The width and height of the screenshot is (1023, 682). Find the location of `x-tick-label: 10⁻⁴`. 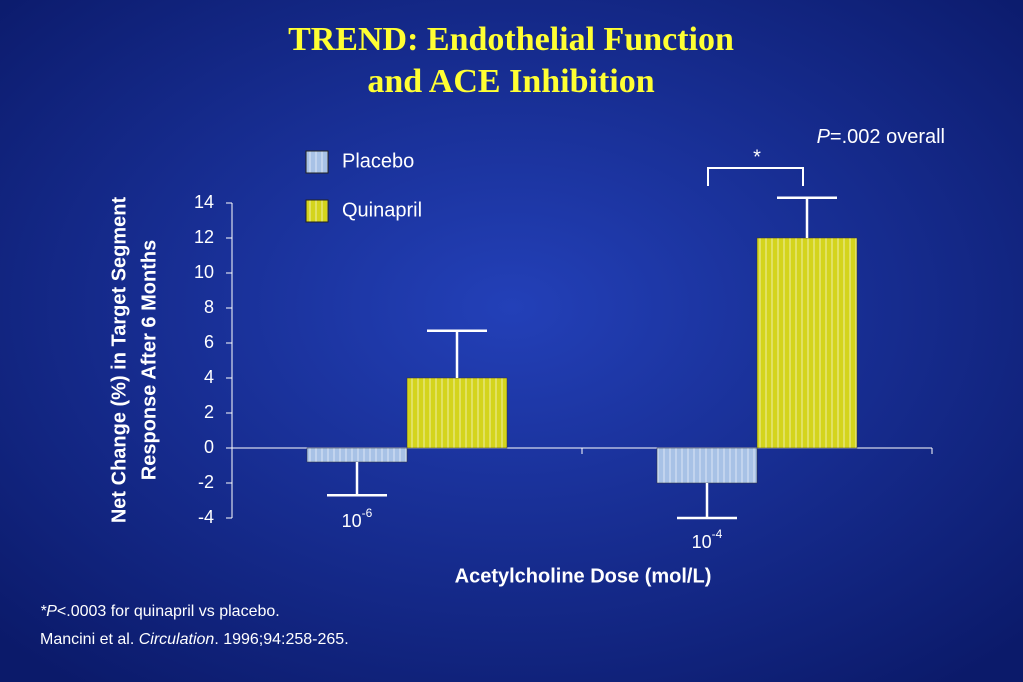

x-tick-label: 10⁻⁴ is located at coordinates (707, 539).